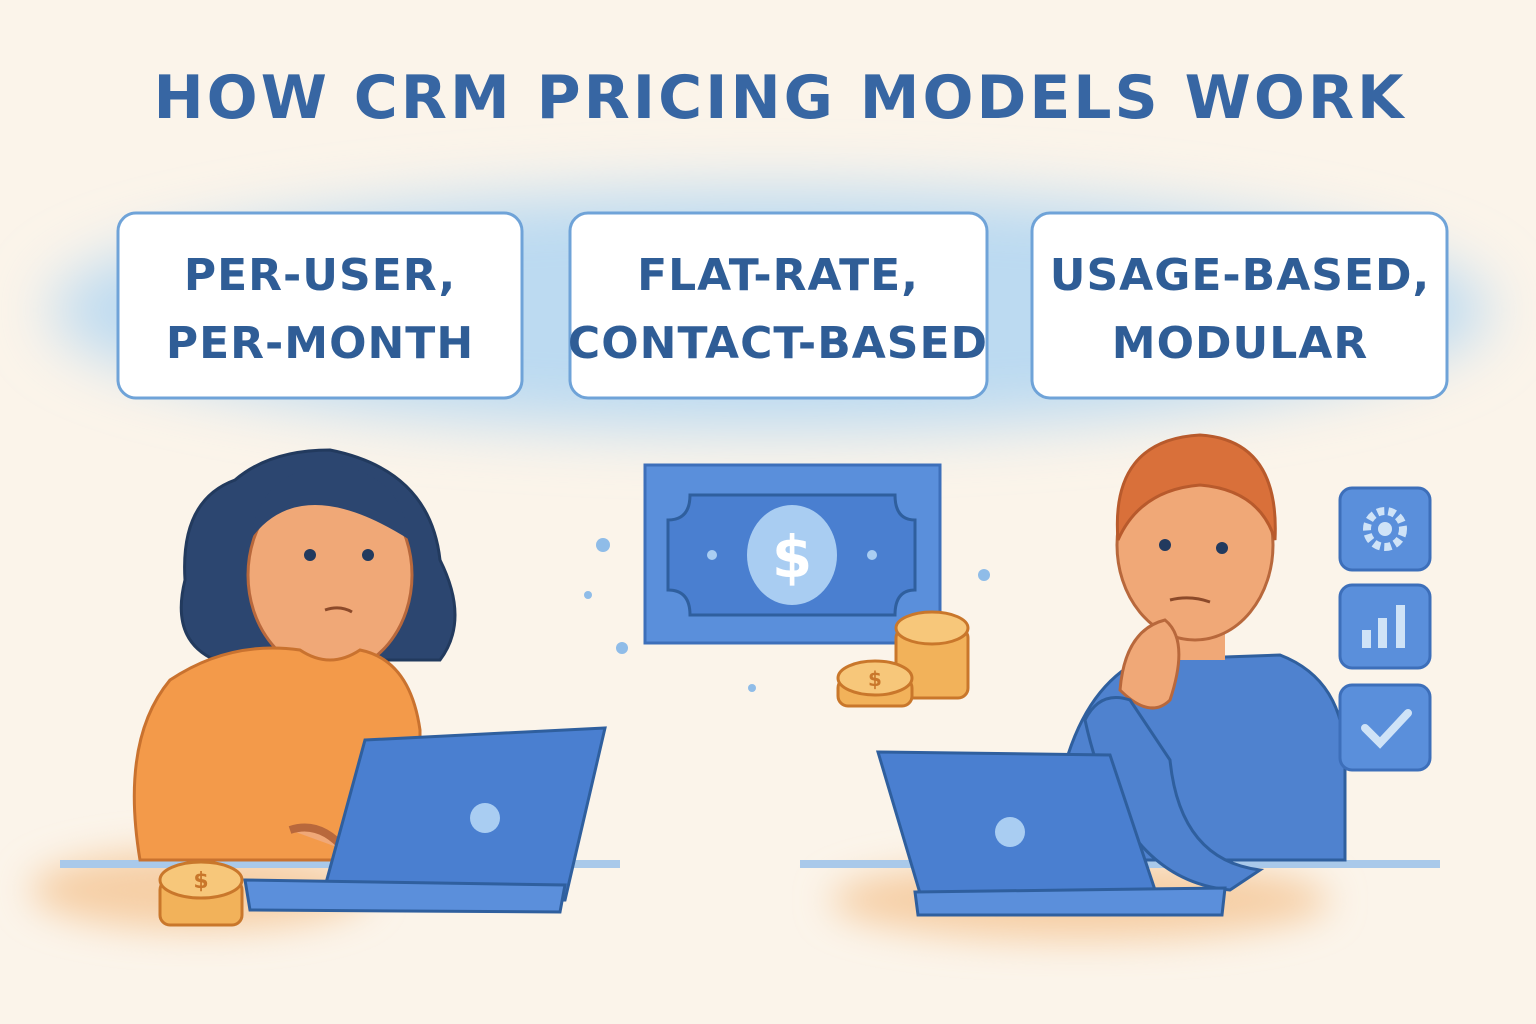  I want to click on pricing-box: USAGE-BASED, MODULAR, so click(1239, 305).